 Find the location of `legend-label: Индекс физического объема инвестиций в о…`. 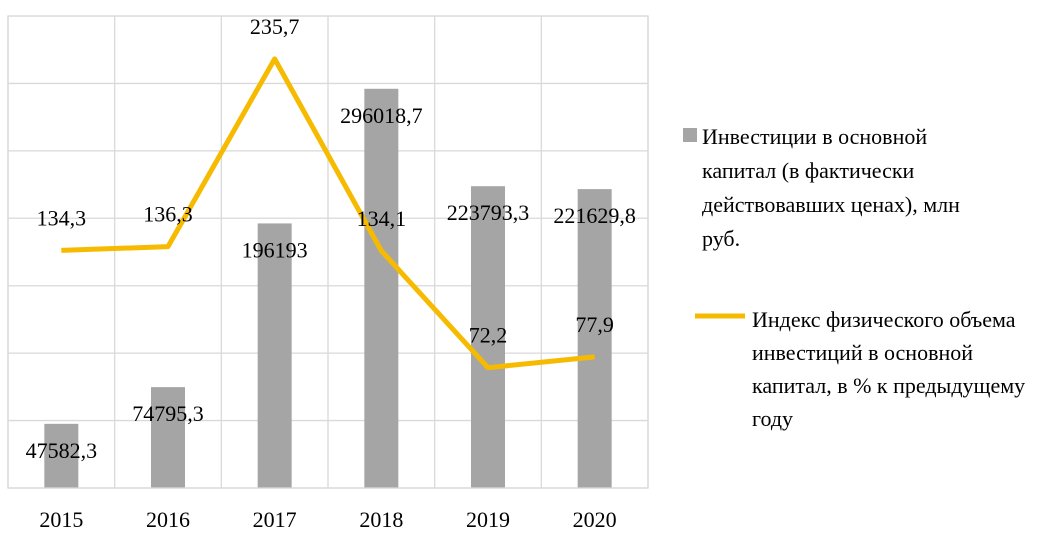

legend-label: Индекс физического объема инвестиций в о… is located at coordinates (889, 369).